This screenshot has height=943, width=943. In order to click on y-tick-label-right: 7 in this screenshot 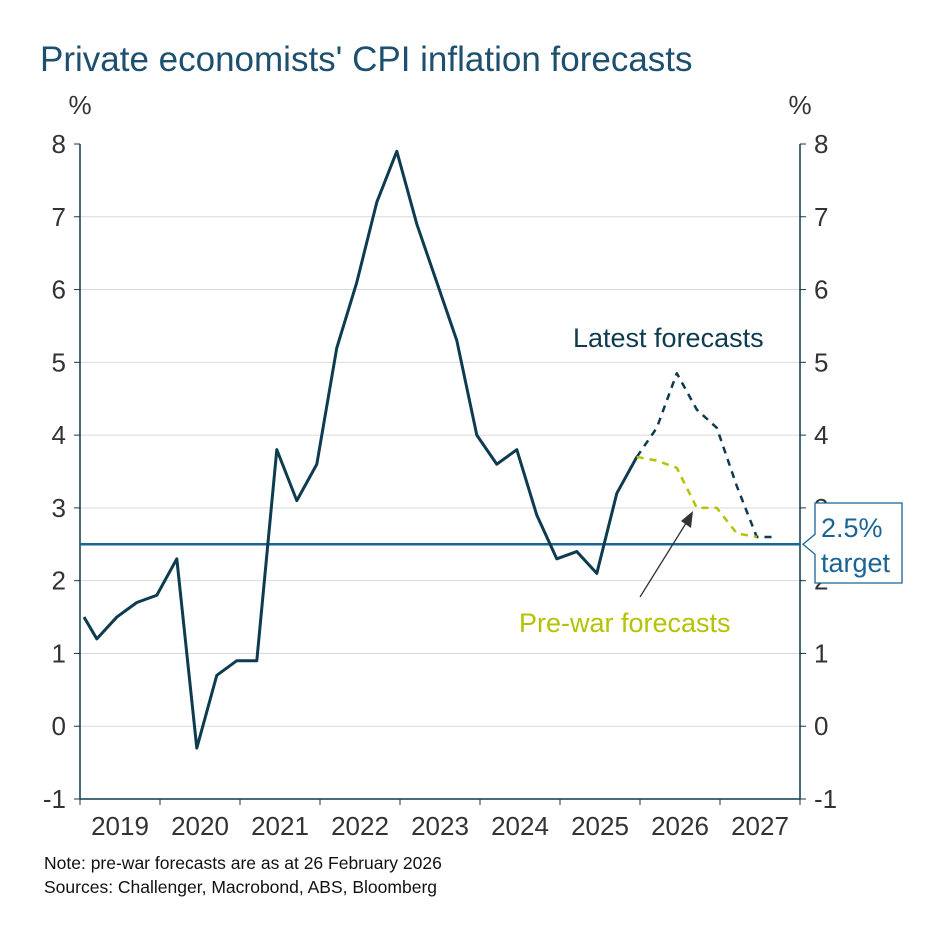, I will do `click(821, 217)`.